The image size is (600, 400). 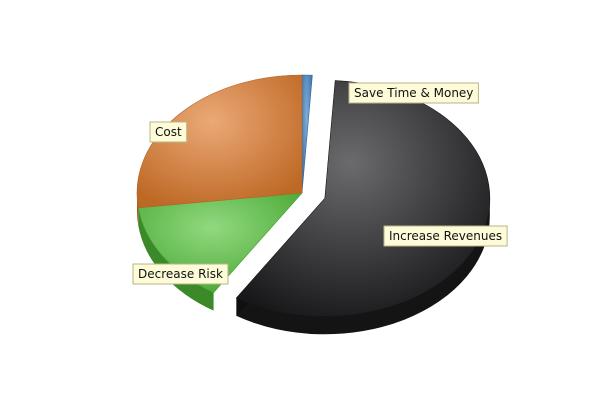 I want to click on pie-label-box-decrease-risk, so click(x=180, y=274).